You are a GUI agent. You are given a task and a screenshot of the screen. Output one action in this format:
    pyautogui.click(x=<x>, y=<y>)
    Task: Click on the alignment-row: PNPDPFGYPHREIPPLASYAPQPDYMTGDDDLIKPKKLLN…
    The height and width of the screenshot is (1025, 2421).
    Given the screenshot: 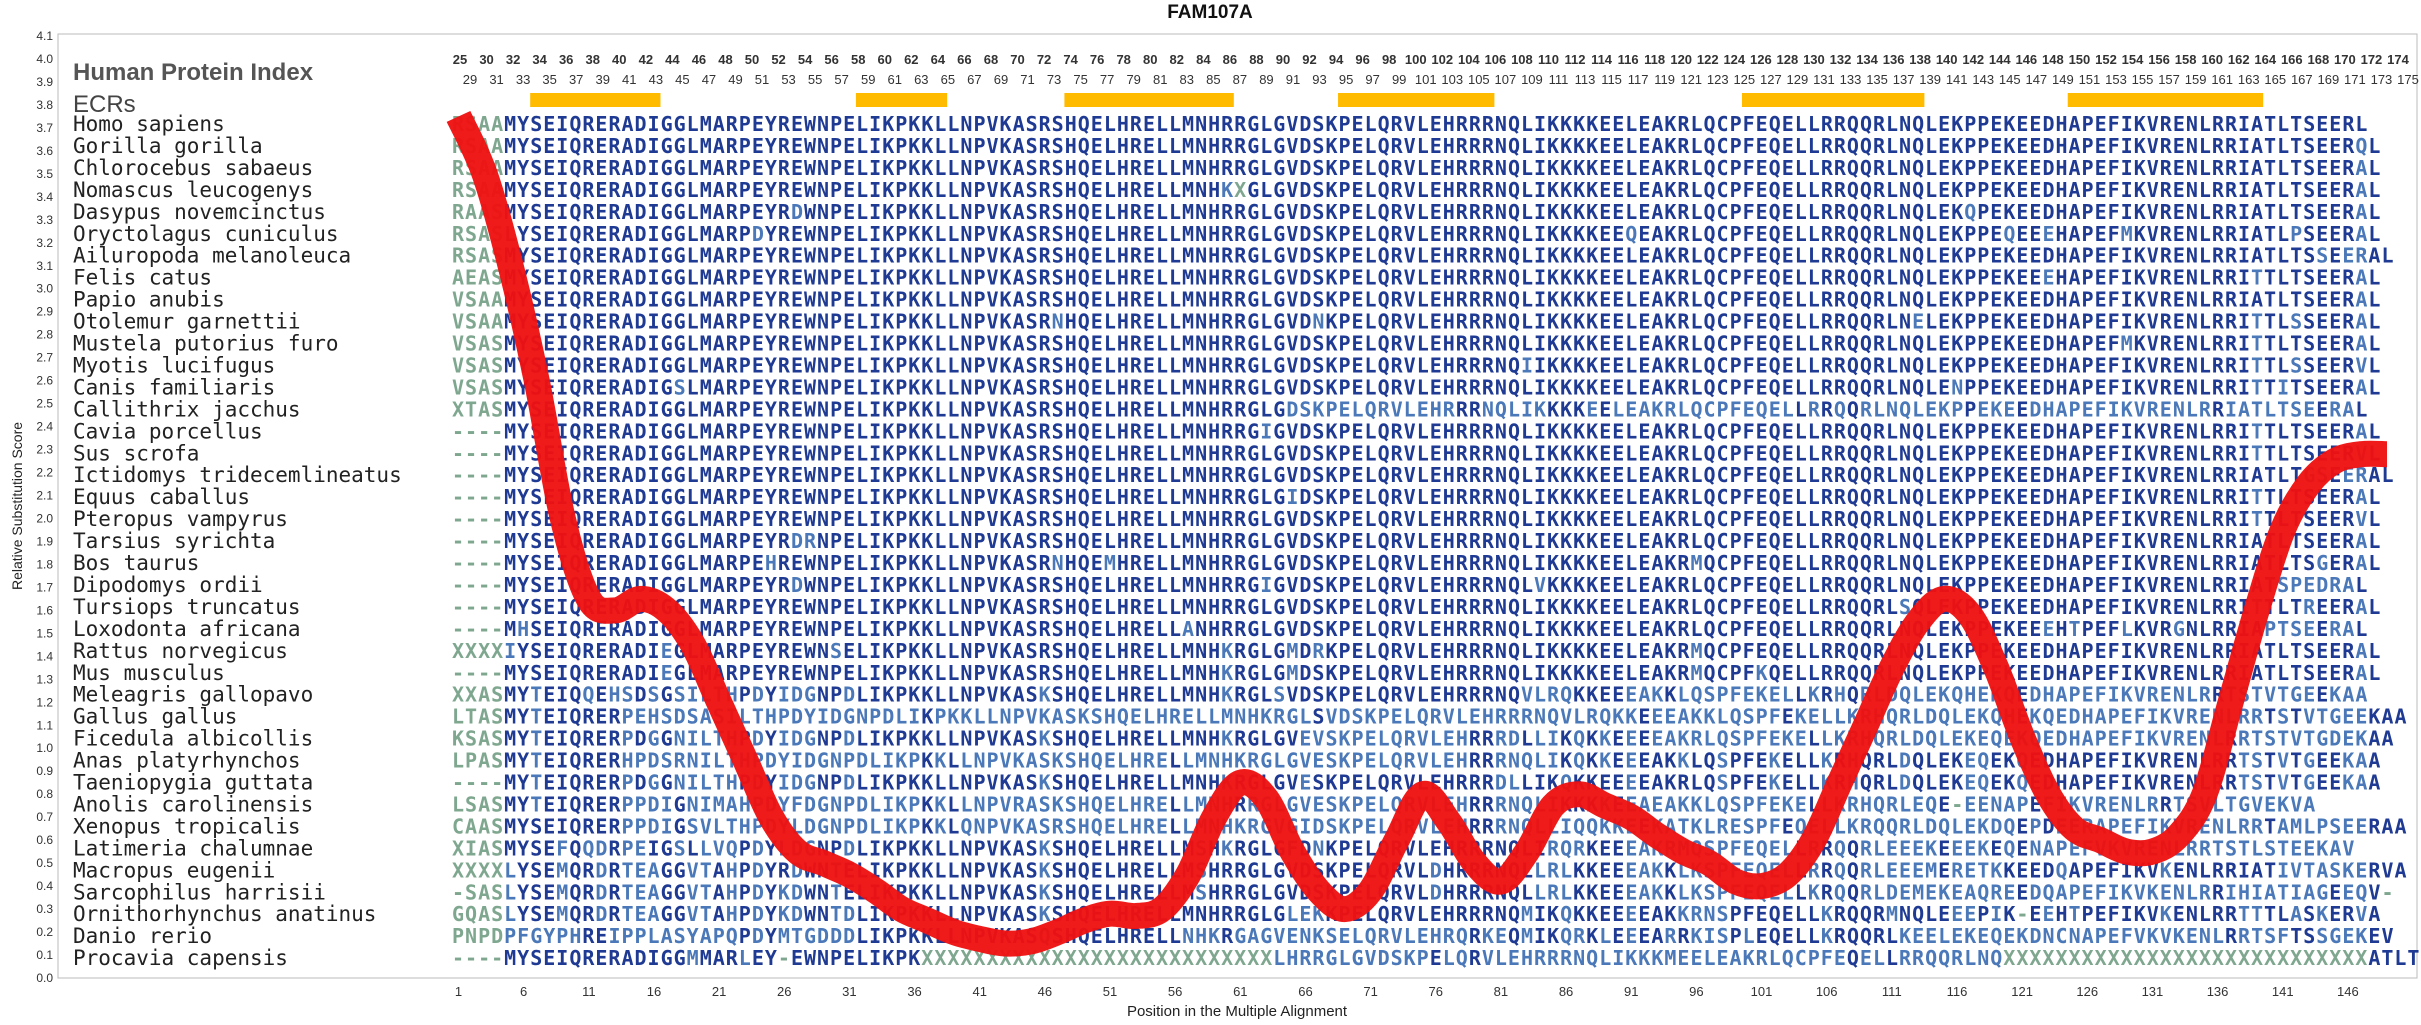 What is the action you would take?
    pyautogui.click(x=1423, y=936)
    